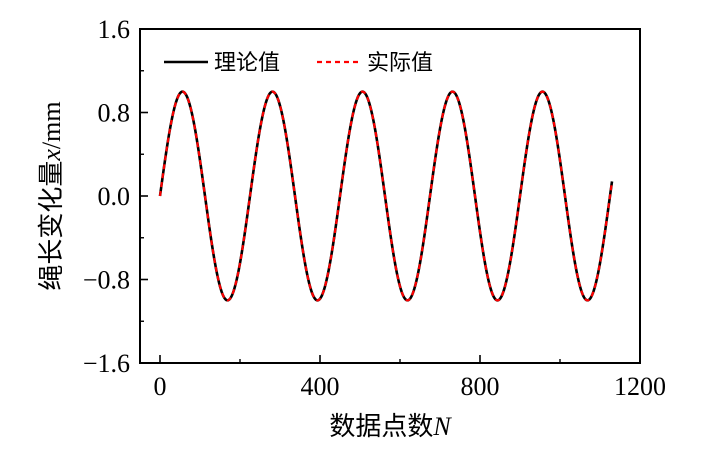 This screenshot has height=459, width=704. I want to click on legend: 理论值 实际值, so click(298, 63).